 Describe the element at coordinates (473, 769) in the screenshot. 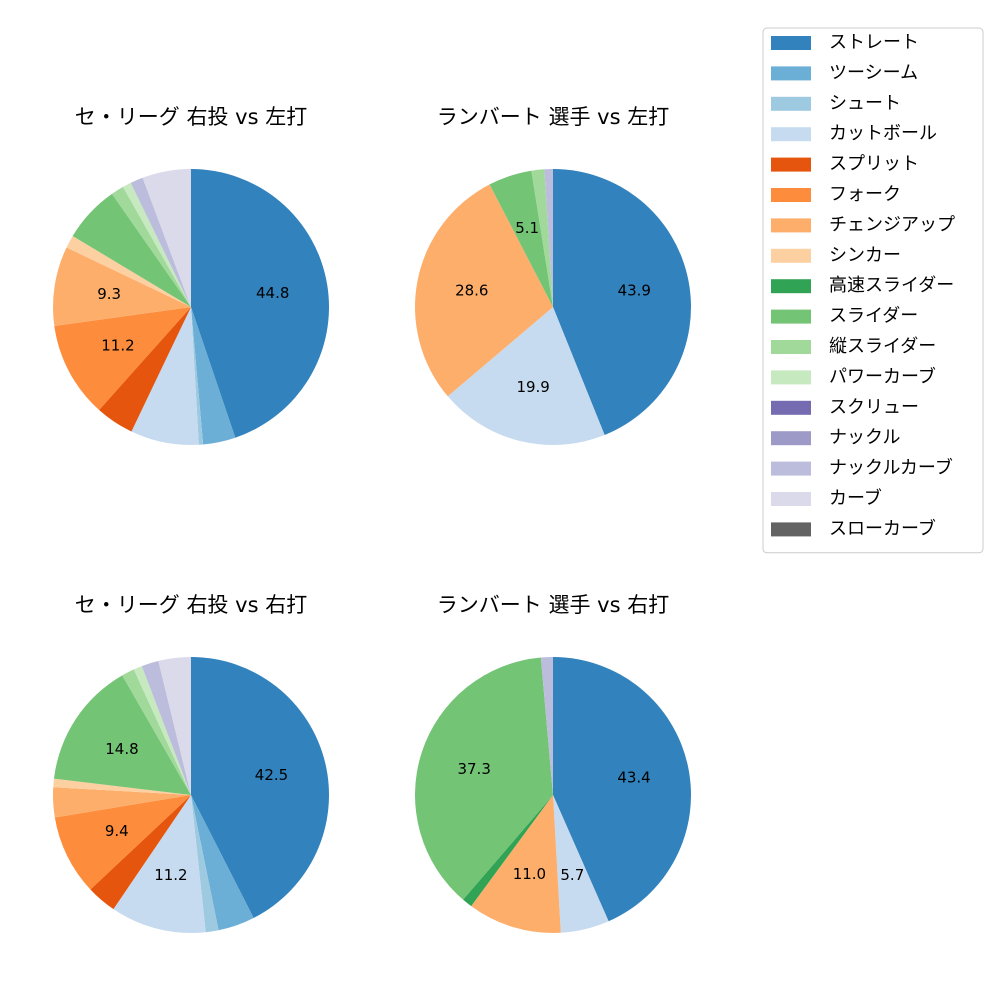

I see `slice-label: 37.3` at that location.